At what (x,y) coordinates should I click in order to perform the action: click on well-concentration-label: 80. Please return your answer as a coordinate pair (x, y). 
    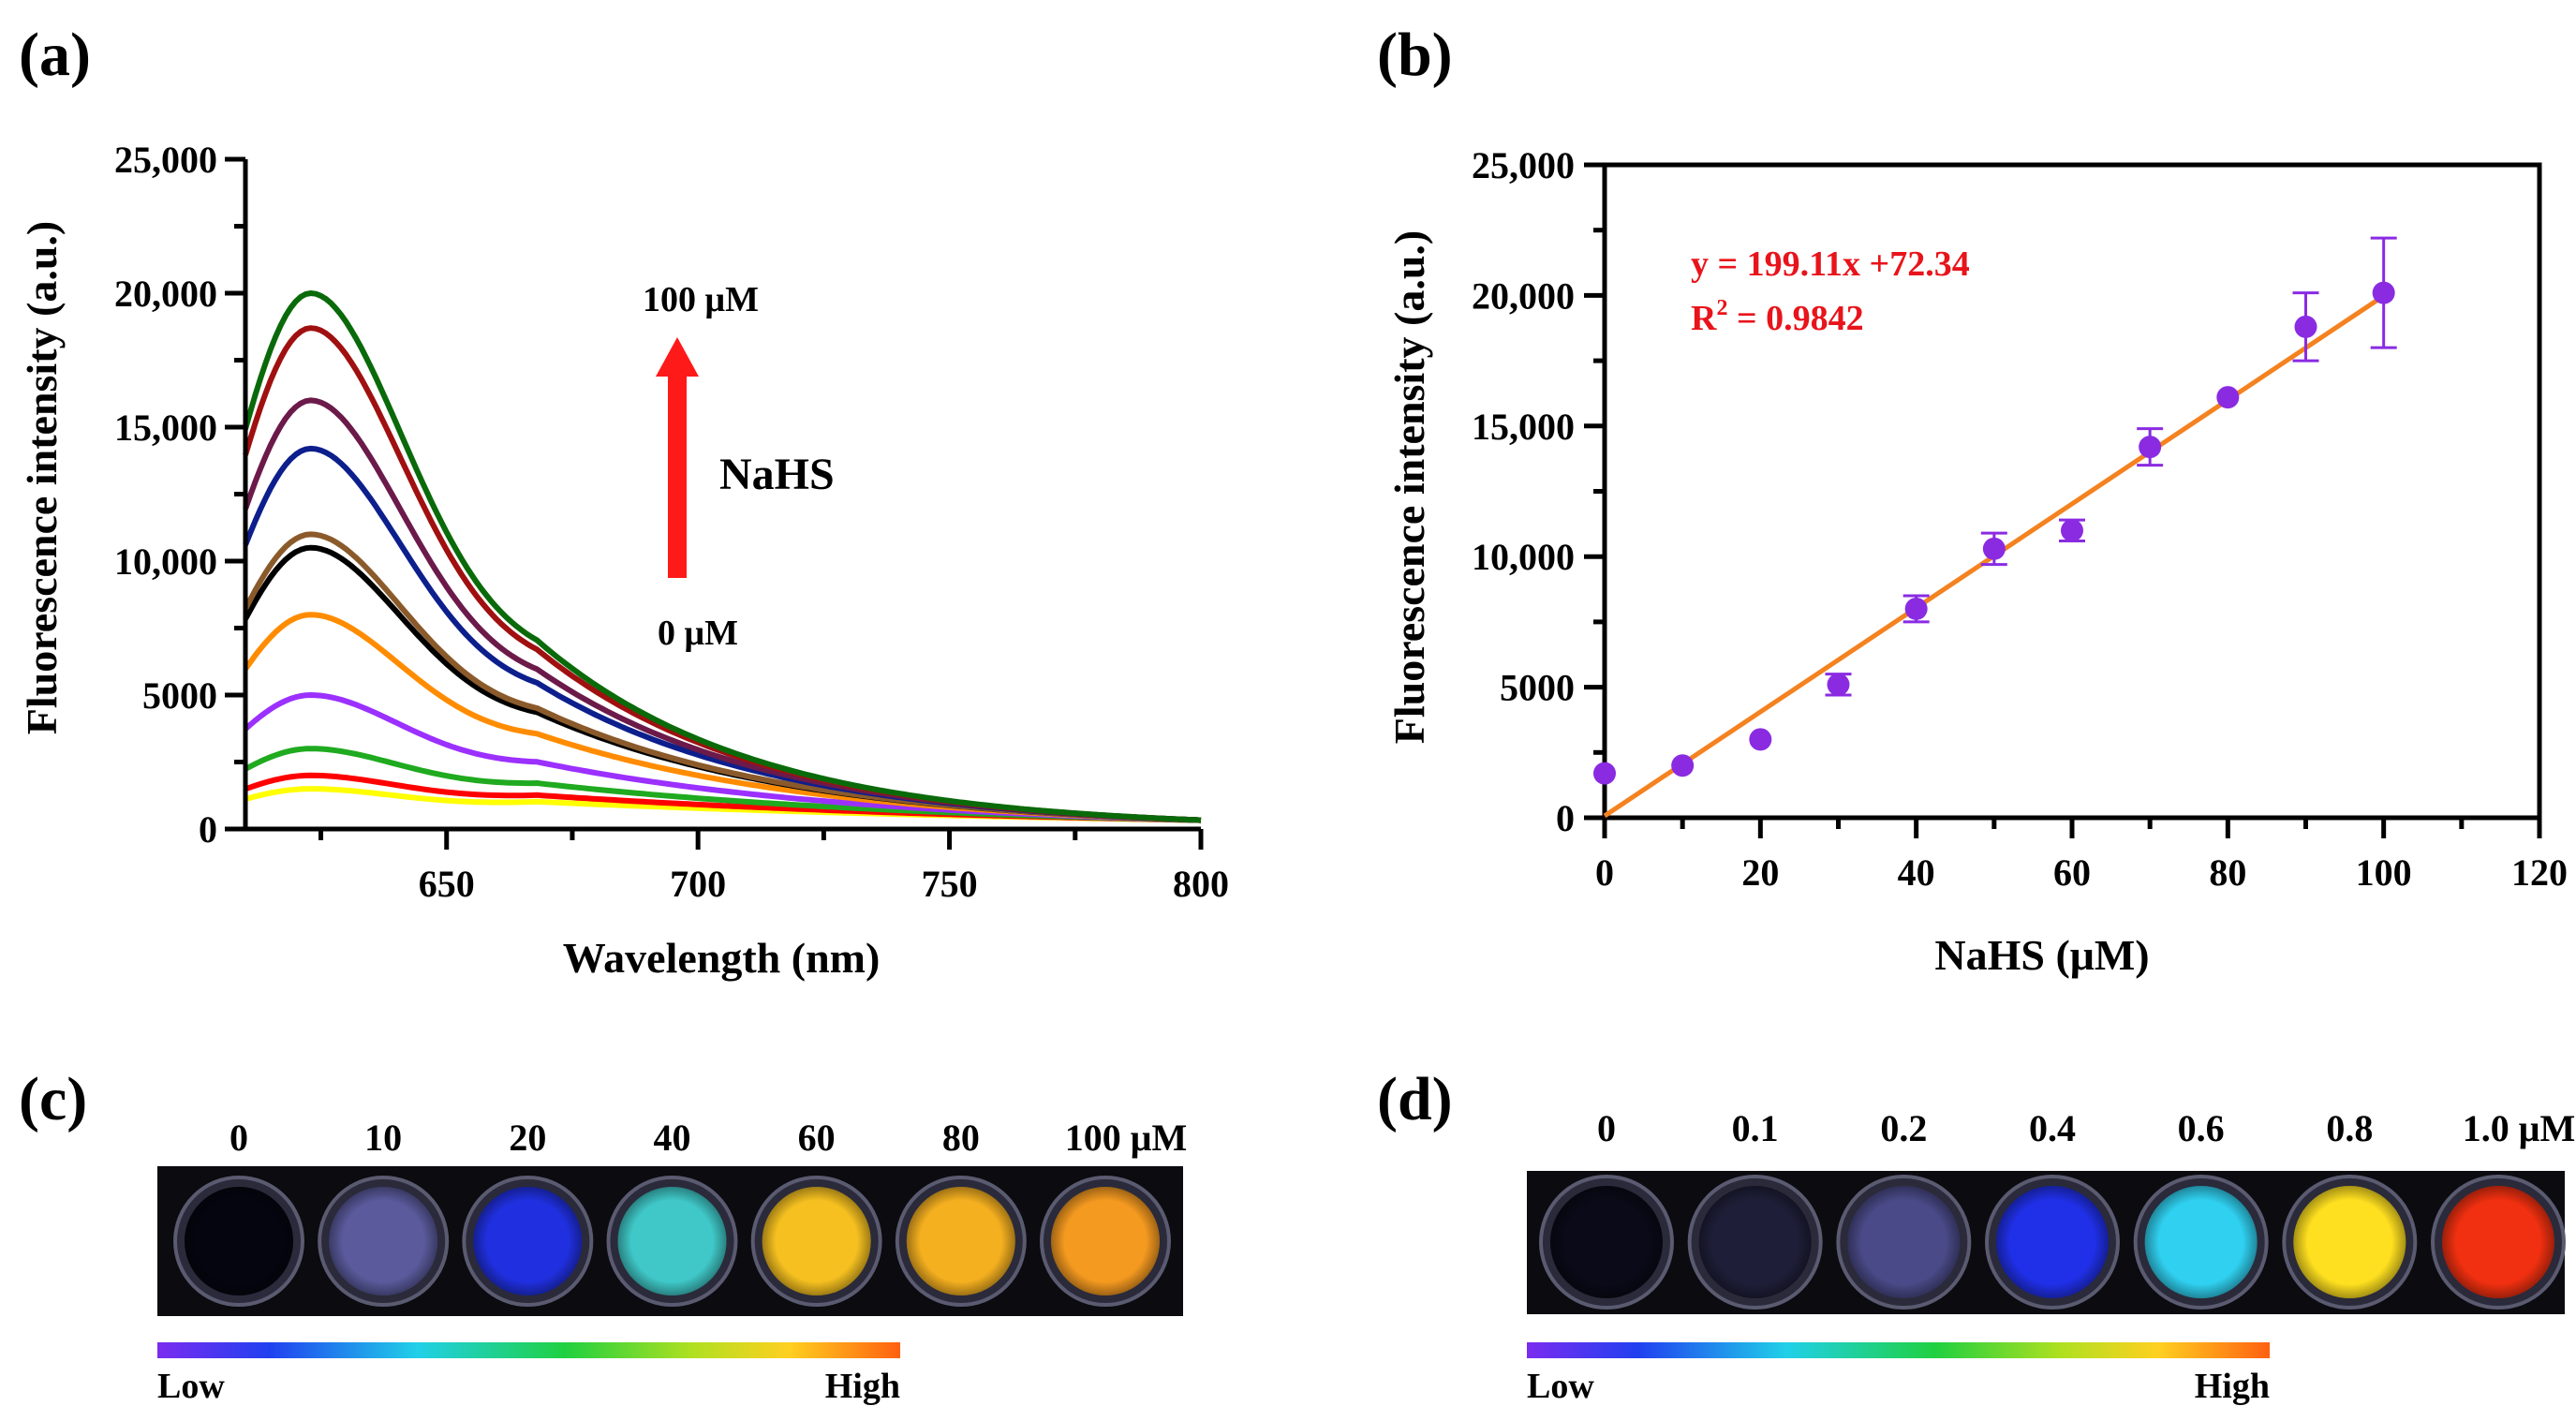
    Looking at the image, I should click on (961, 1138).